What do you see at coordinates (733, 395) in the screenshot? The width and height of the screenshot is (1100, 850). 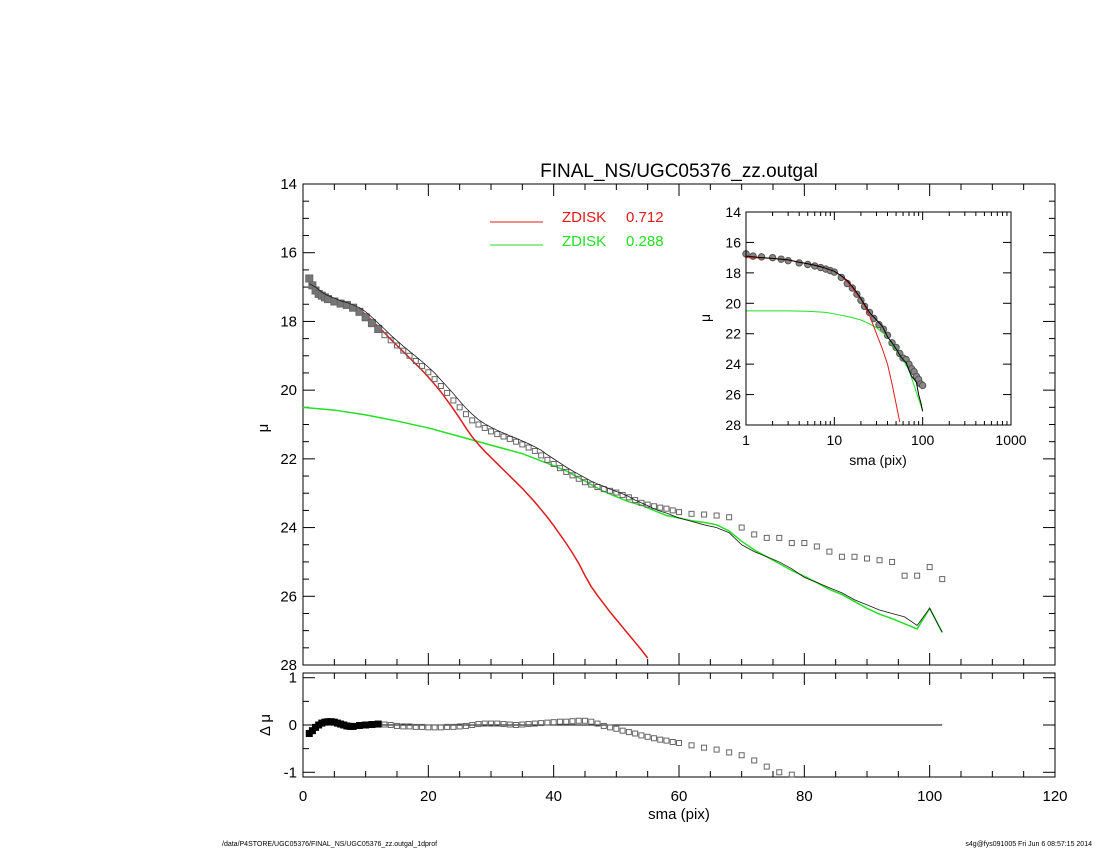 I see `inset-y-tick-label: 26` at bounding box center [733, 395].